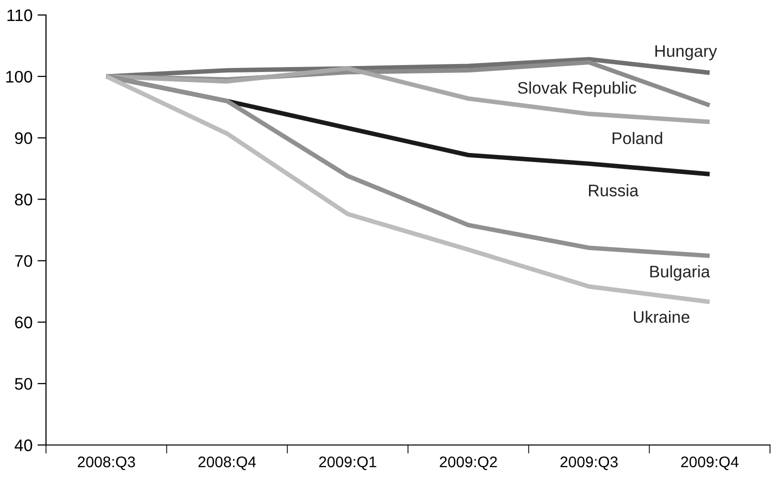  What do you see at coordinates (637, 138) in the screenshot?
I see `series-label: Poland` at bounding box center [637, 138].